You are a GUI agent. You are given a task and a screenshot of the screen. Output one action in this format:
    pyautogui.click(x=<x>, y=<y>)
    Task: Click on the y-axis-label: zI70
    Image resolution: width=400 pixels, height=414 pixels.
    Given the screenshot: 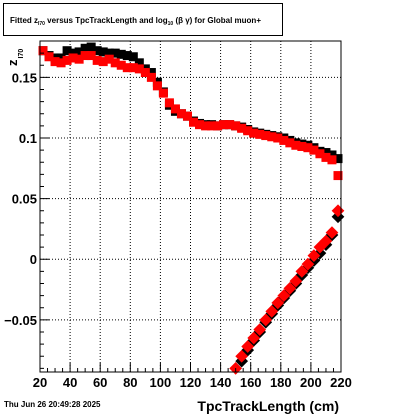 What is the action you would take?
    pyautogui.click(x=15, y=57)
    